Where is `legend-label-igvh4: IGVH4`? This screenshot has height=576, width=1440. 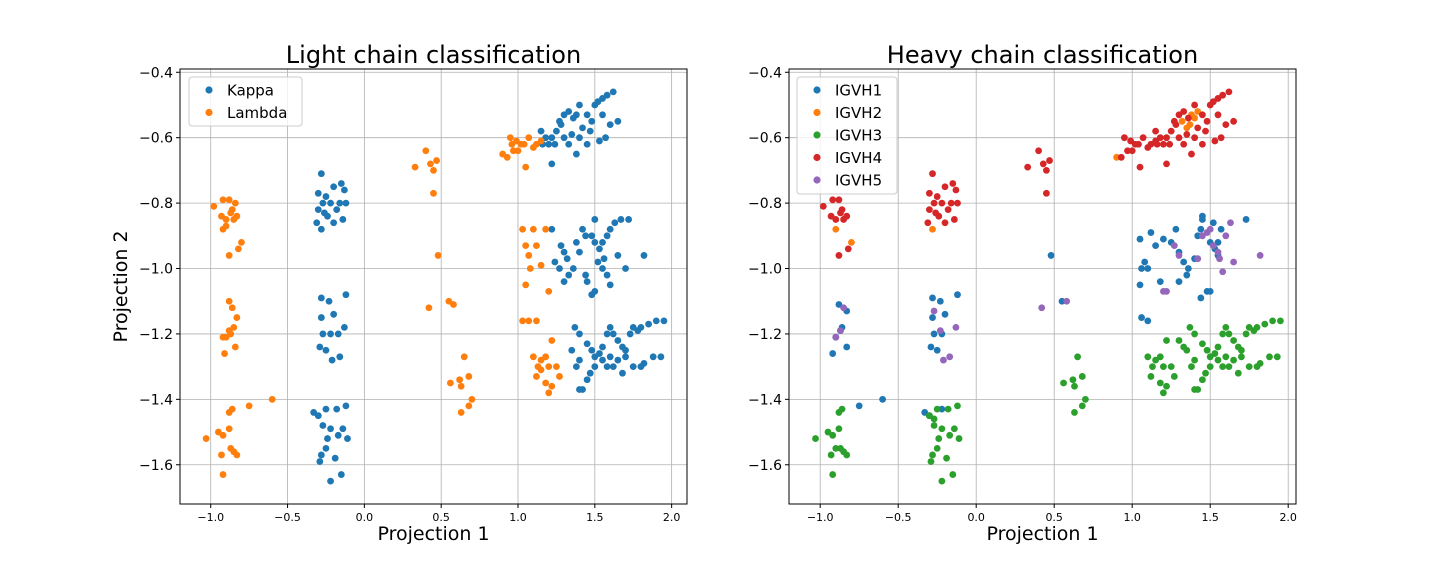
legend-label-igvh4: IGVH4 is located at coordinates (858, 158).